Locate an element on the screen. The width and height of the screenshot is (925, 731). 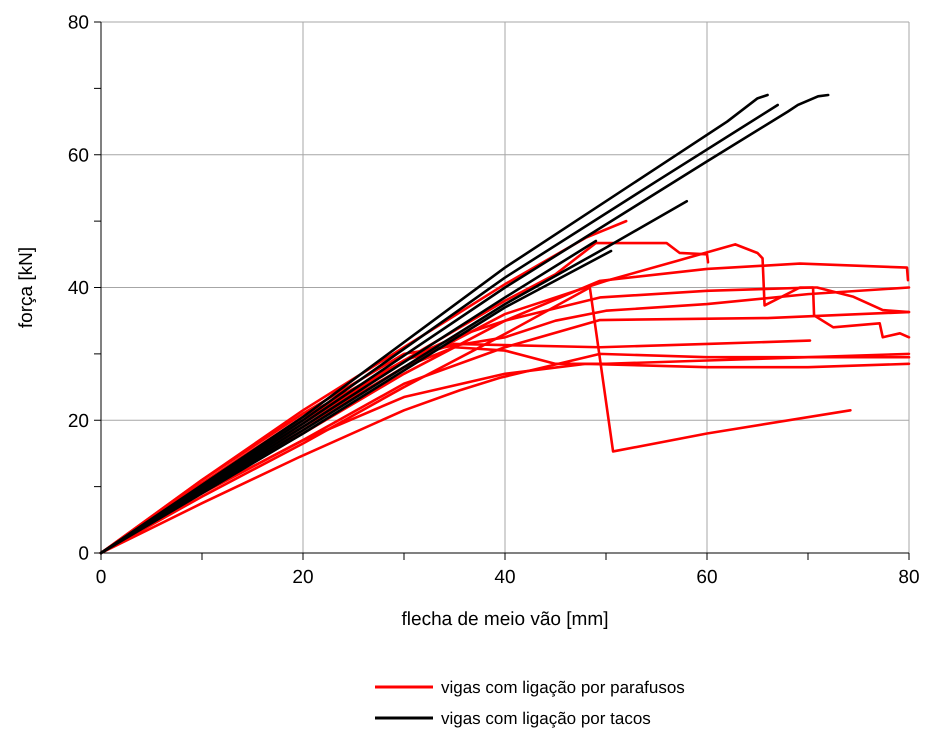
x-axis-title: flecha de meio vão [mm] is located at coordinates (505, 619).